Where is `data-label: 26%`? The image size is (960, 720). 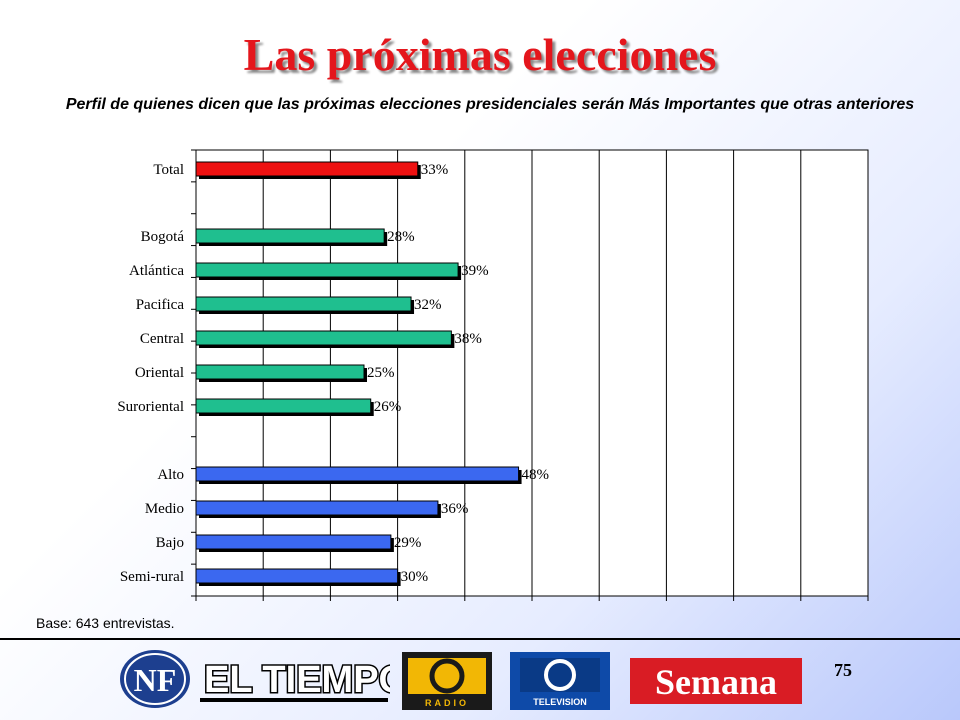
data-label: 26% is located at coordinates (388, 407).